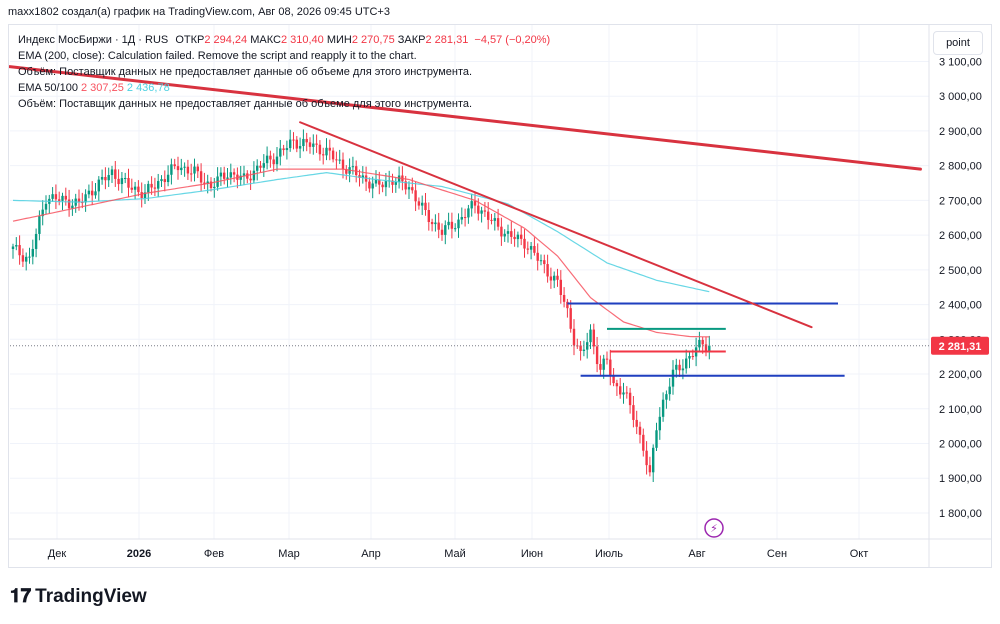 The image size is (1000, 624). I want to click on tradingview-logo-icon: 𝟏𝟕, so click(21, 596).